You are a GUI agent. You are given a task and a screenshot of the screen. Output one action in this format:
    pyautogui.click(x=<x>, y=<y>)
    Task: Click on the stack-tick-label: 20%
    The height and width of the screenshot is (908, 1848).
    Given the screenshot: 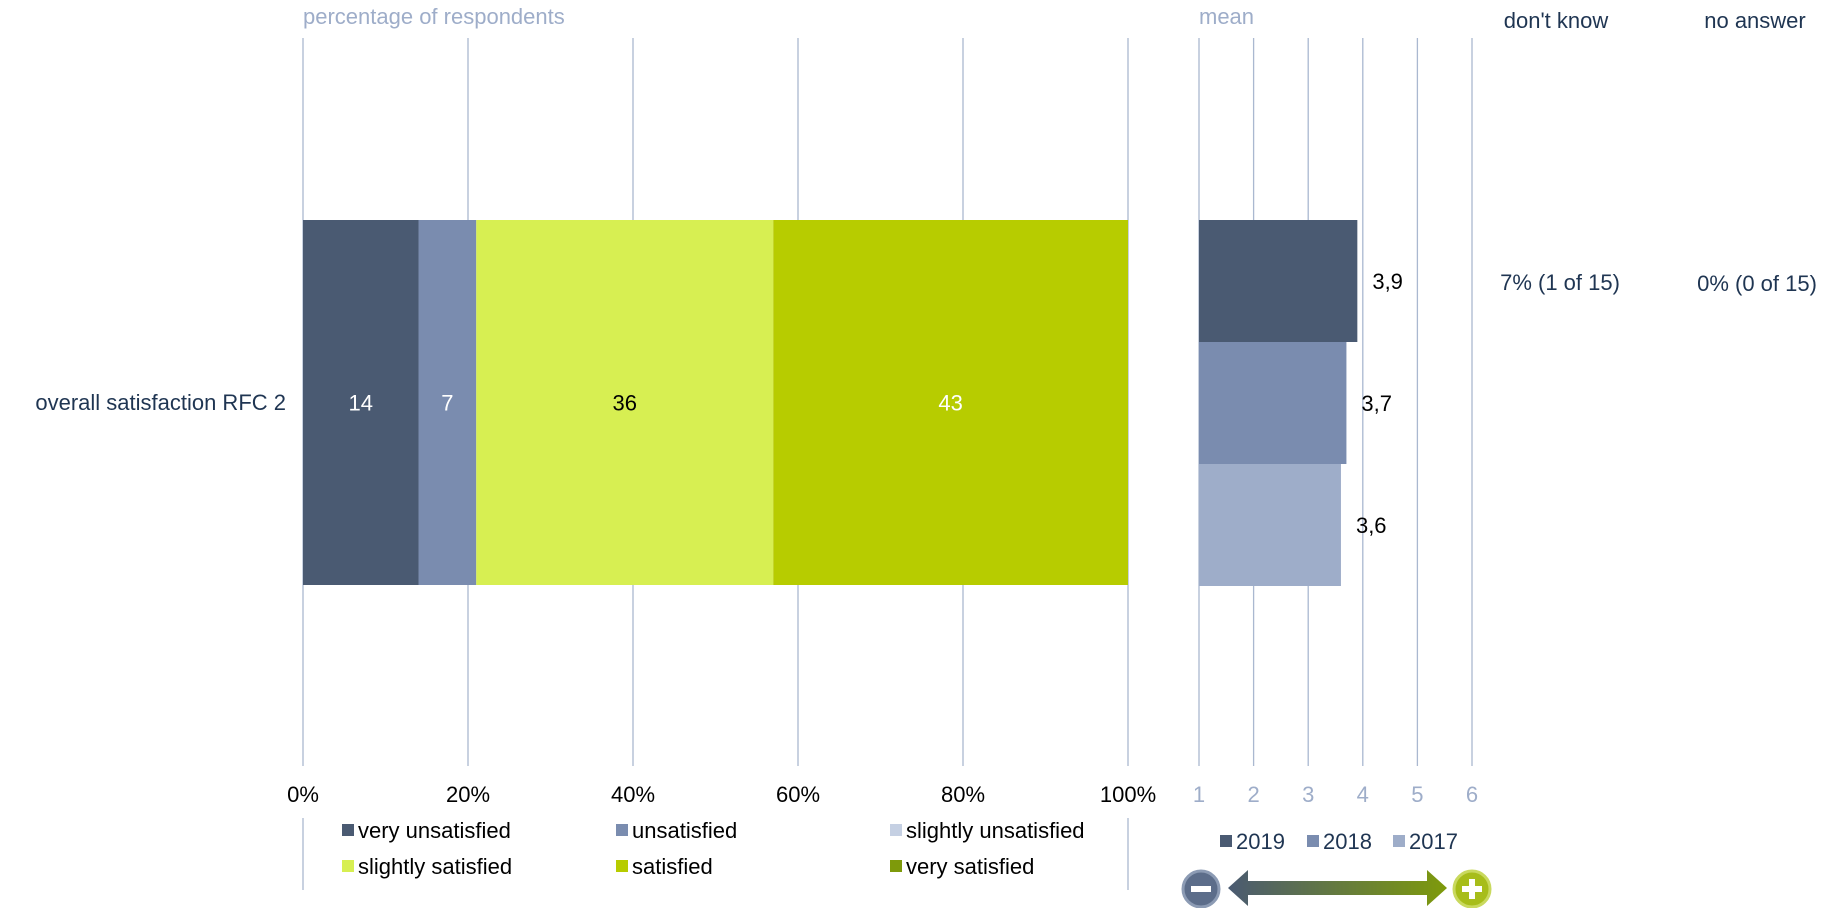 What is the action you would take?
    pyautogui.click(x=468, y=794)
    